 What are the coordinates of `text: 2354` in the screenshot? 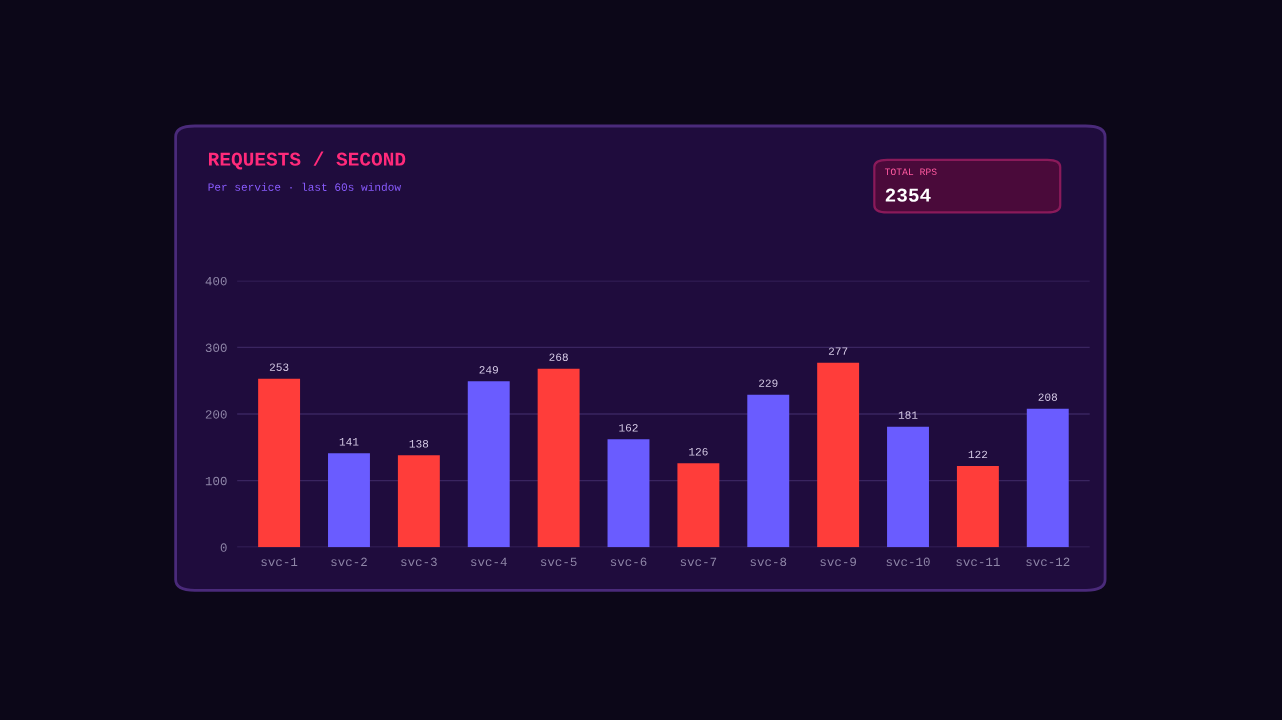 It's located at (908, 195).